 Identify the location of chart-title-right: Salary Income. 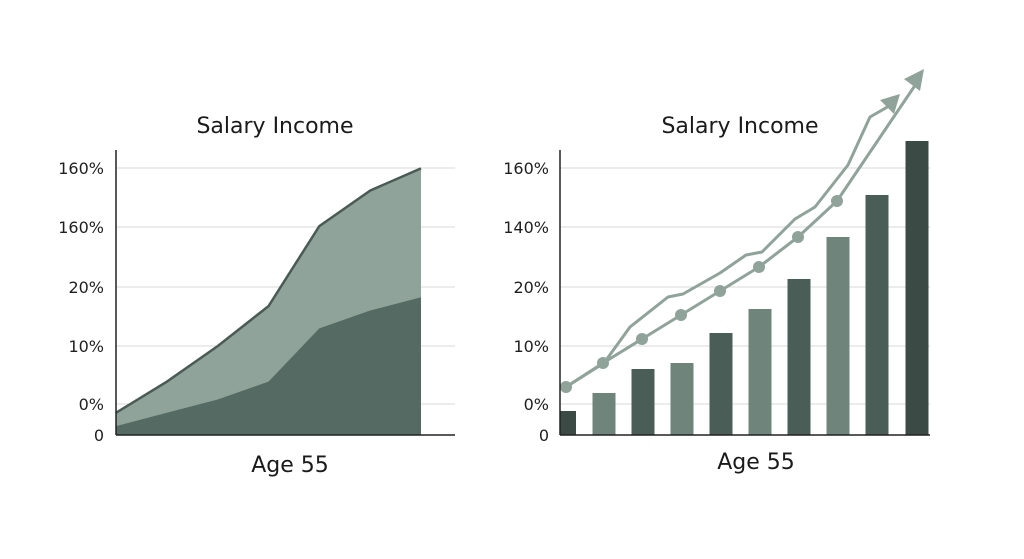
(740, 126).